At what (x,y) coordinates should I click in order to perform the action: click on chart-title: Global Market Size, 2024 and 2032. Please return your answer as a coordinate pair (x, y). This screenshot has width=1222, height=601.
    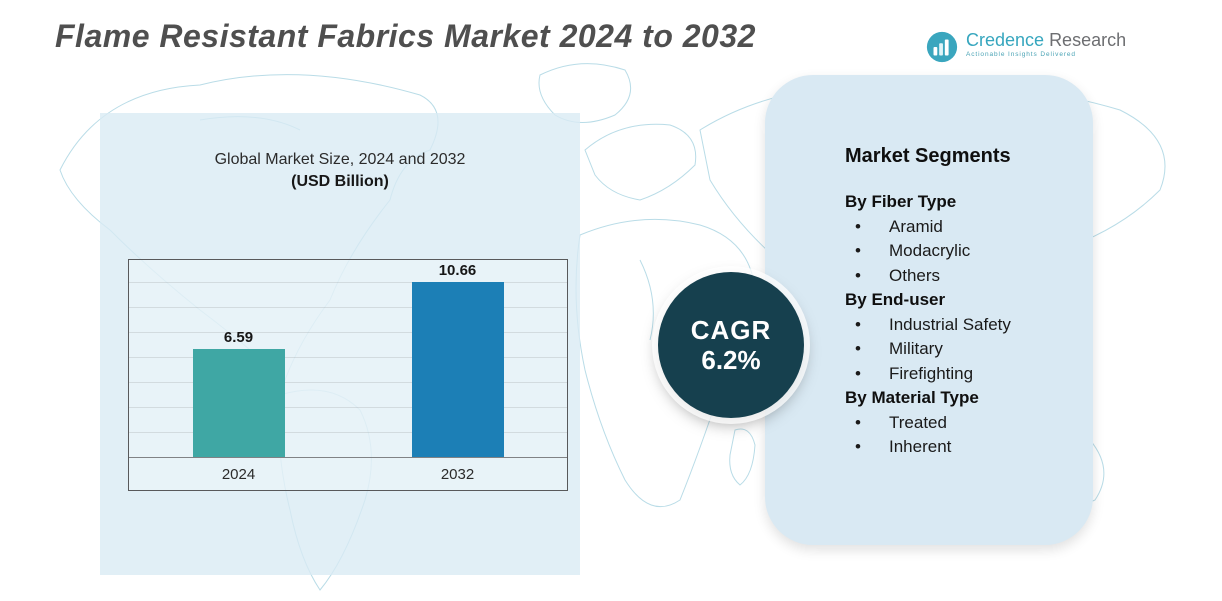
    Looking at the image, I should click on (340, 159).